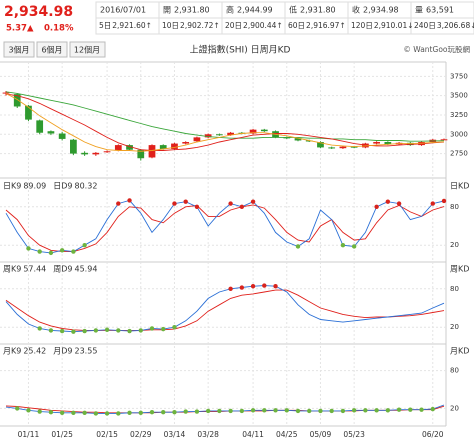 The height and width of the screenshot is (441, 474). I want to click on d-label: 周D9, so click(62, 269).